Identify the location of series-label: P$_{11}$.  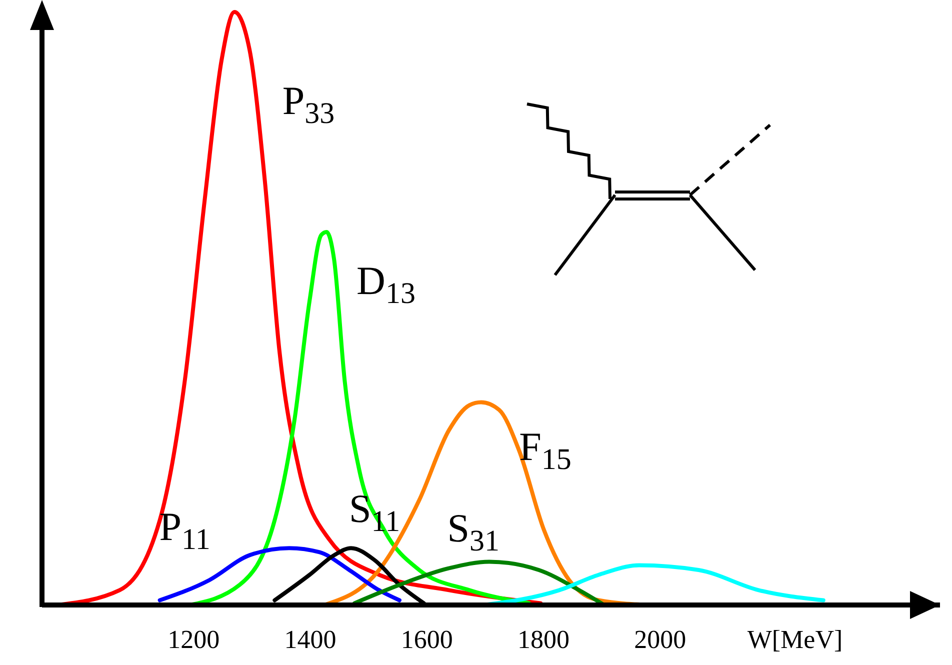
(184, 530).